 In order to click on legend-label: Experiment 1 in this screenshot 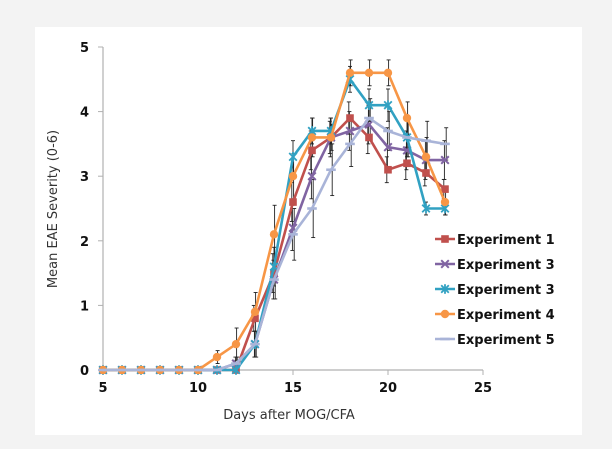, I will do `click(506, 240)`.